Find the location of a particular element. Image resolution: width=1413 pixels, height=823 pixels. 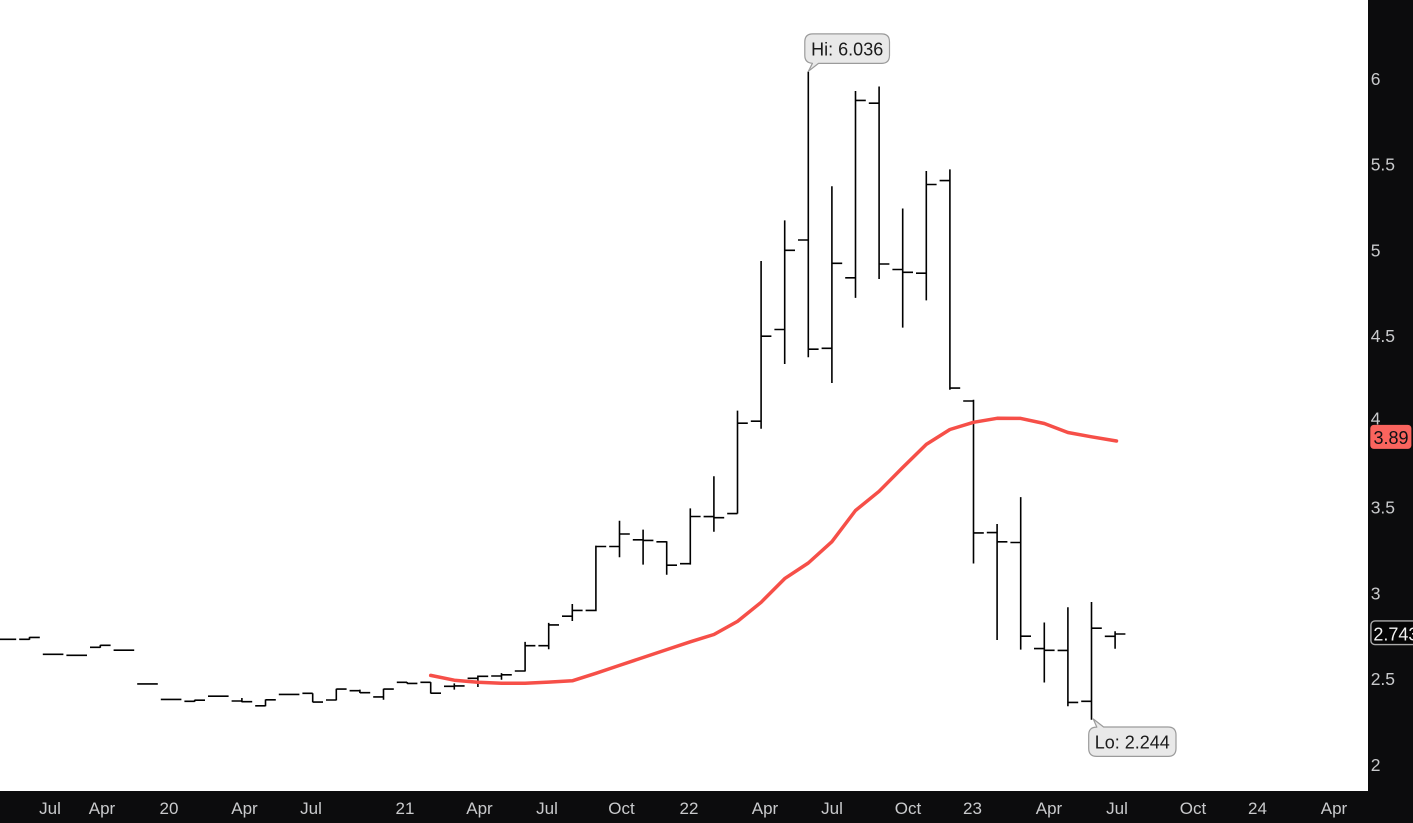

svg-text: 5 is located at coordinates (1376, 250).